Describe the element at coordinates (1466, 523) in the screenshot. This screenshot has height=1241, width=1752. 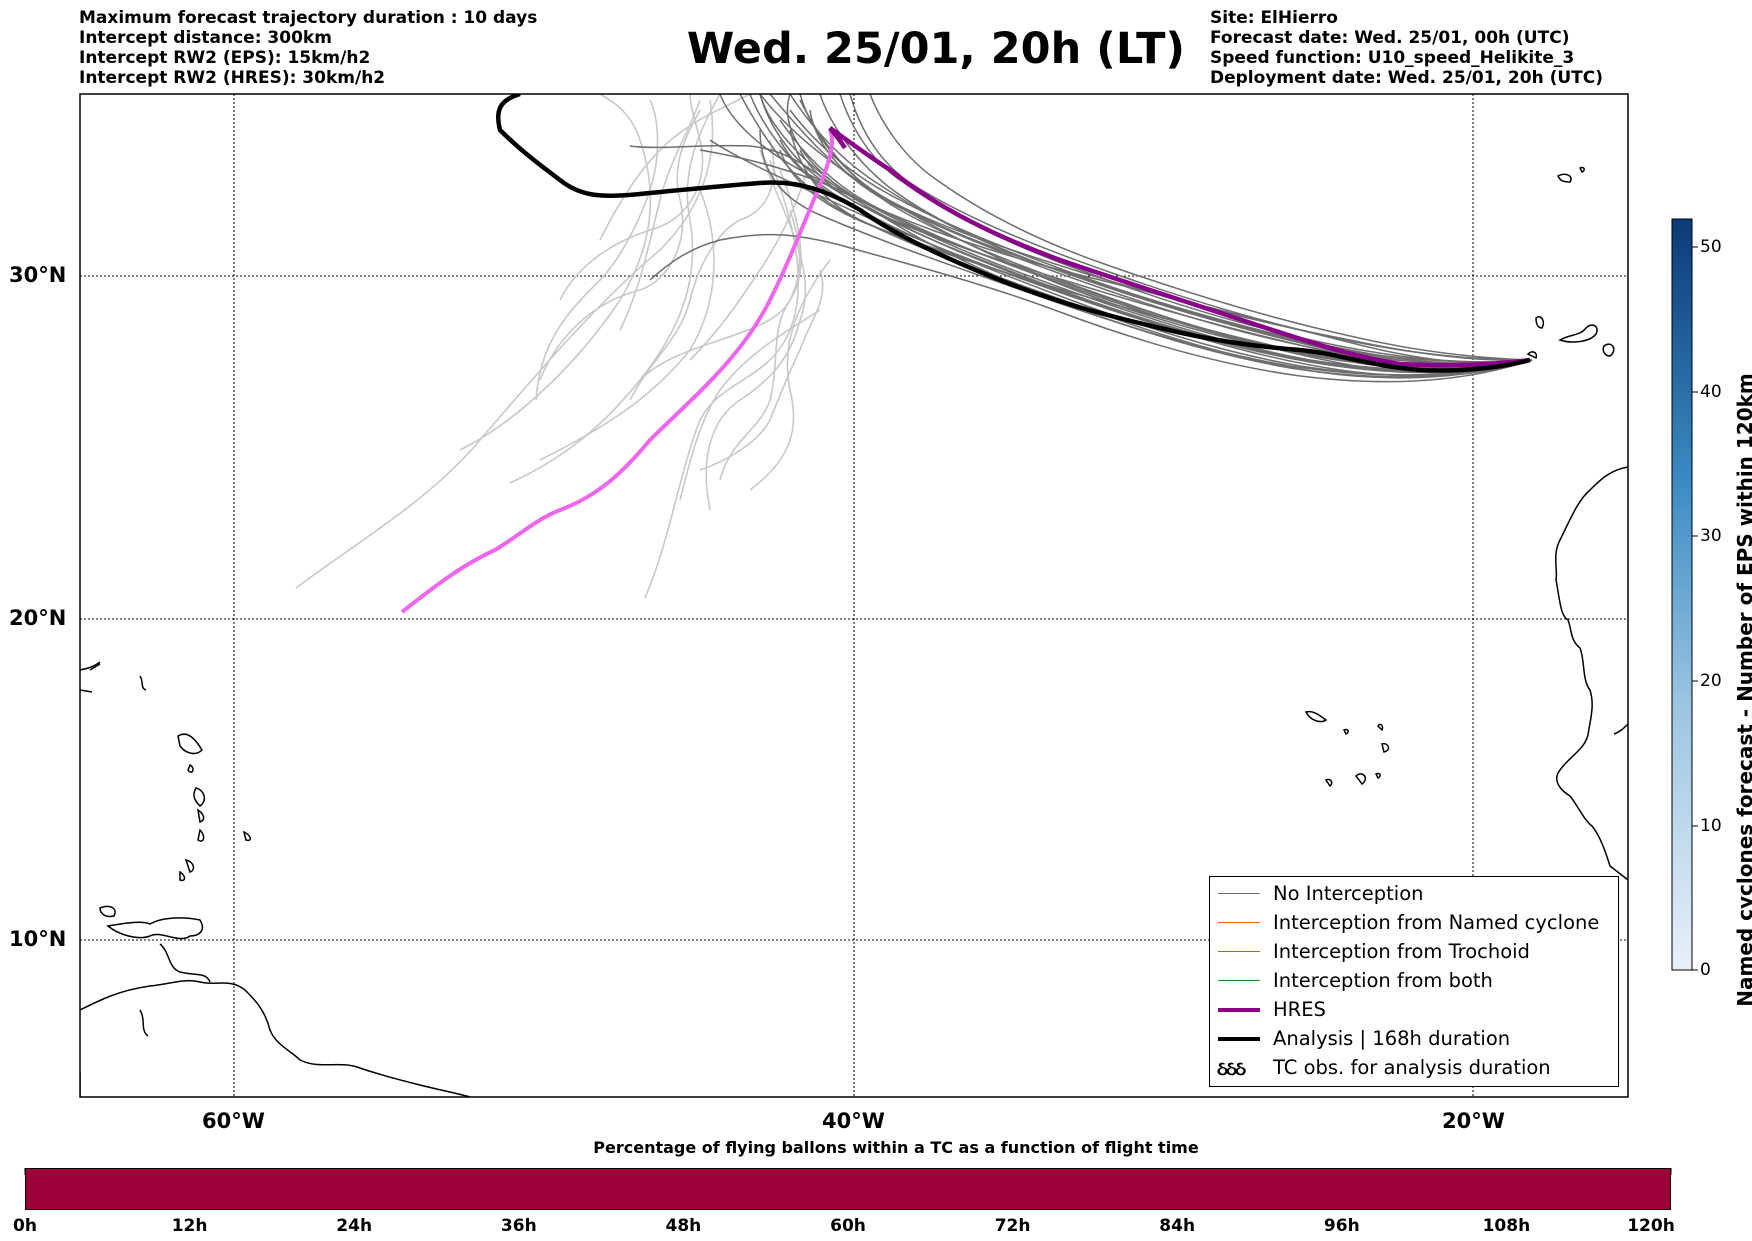
I see `coastline-east` at that location.